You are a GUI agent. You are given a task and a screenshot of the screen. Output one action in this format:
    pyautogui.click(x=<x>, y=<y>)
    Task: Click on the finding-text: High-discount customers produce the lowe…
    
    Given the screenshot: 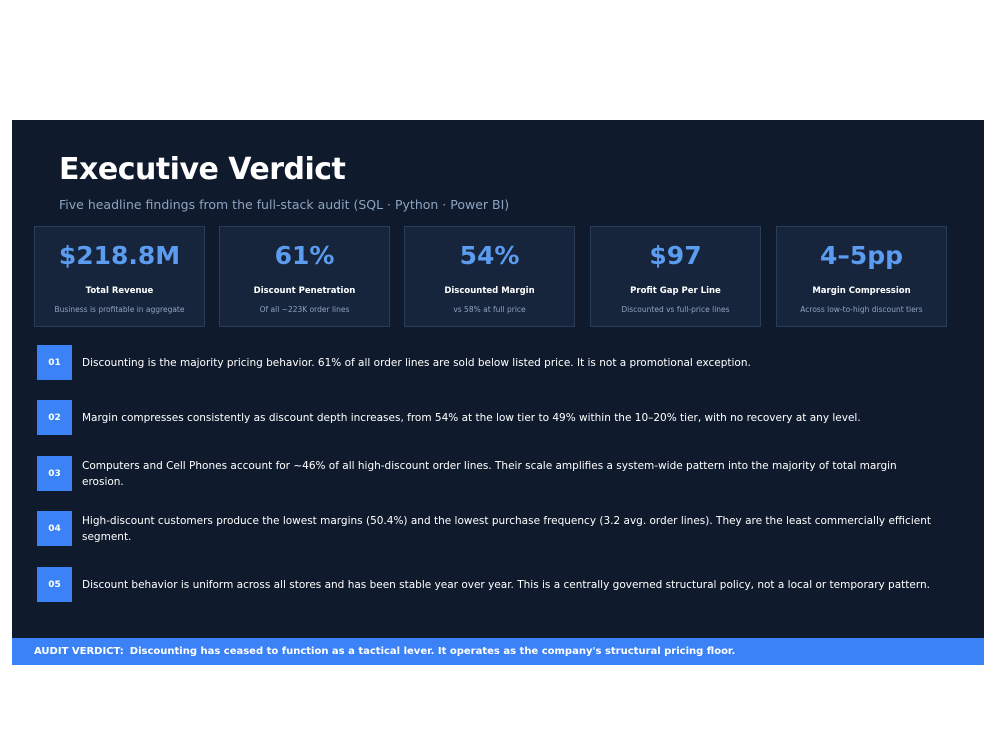 What is the action you would take?
    pyautogui.click(x=506, y=528)
    